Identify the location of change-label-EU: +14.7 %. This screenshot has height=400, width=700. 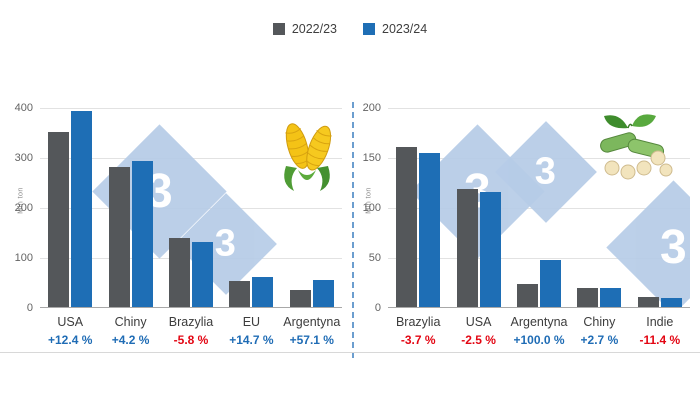
(251, 340).